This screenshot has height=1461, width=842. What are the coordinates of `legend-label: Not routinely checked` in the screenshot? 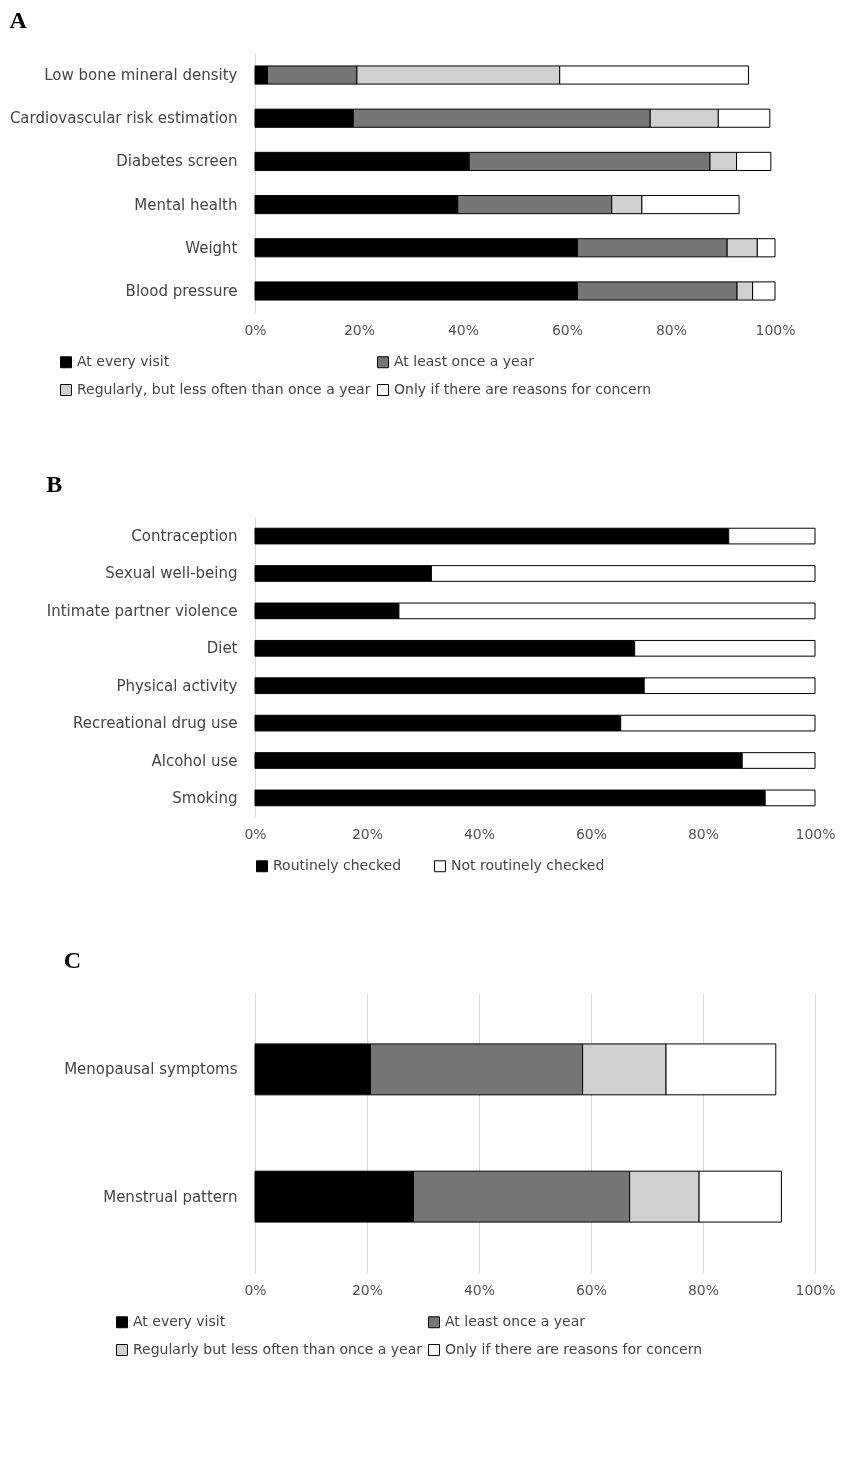 It's located at (528, 865).